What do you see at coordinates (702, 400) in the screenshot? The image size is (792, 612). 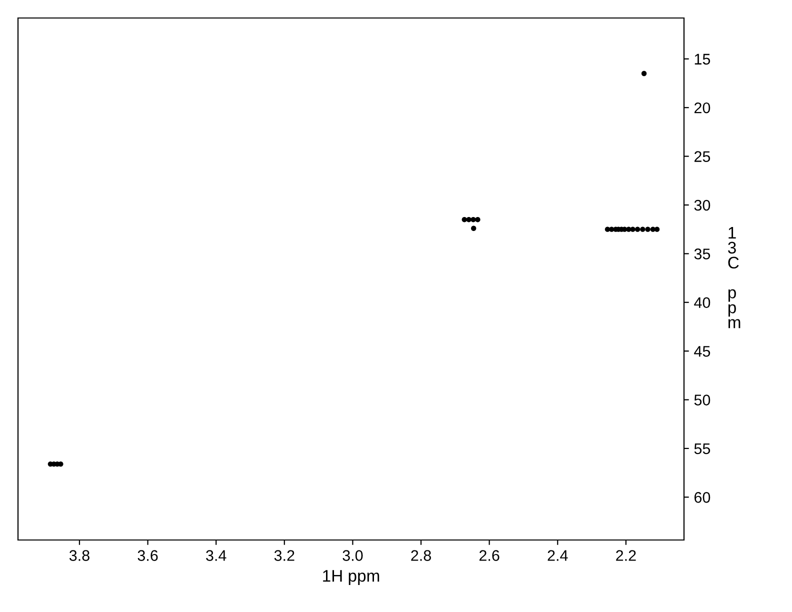 I see `y-tick-label: 50` at bounding box center [702, 400].